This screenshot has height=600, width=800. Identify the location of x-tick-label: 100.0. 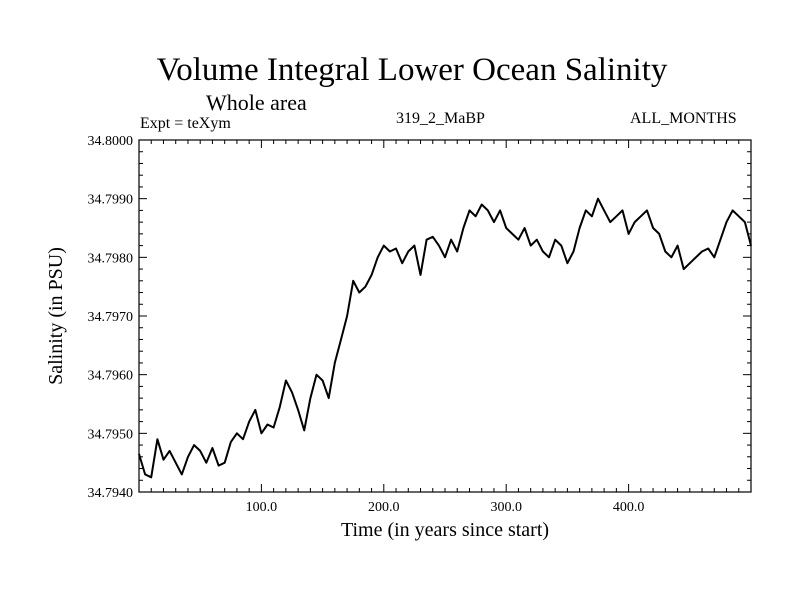
(262, 507).